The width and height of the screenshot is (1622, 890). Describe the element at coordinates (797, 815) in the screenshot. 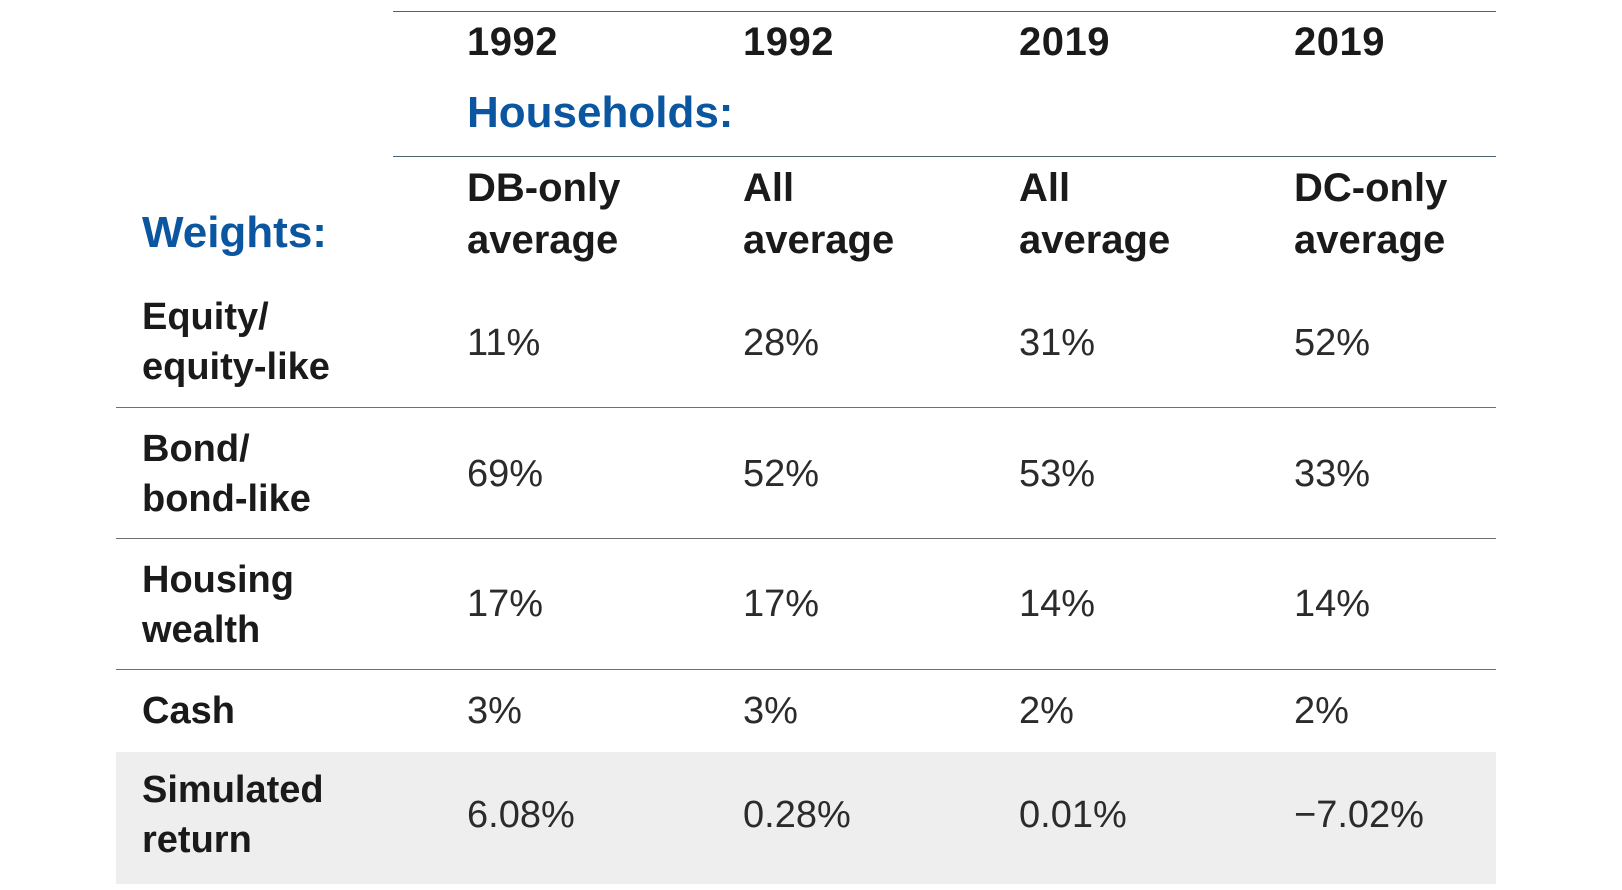

I see `table-cell: 0.28%` at that location.